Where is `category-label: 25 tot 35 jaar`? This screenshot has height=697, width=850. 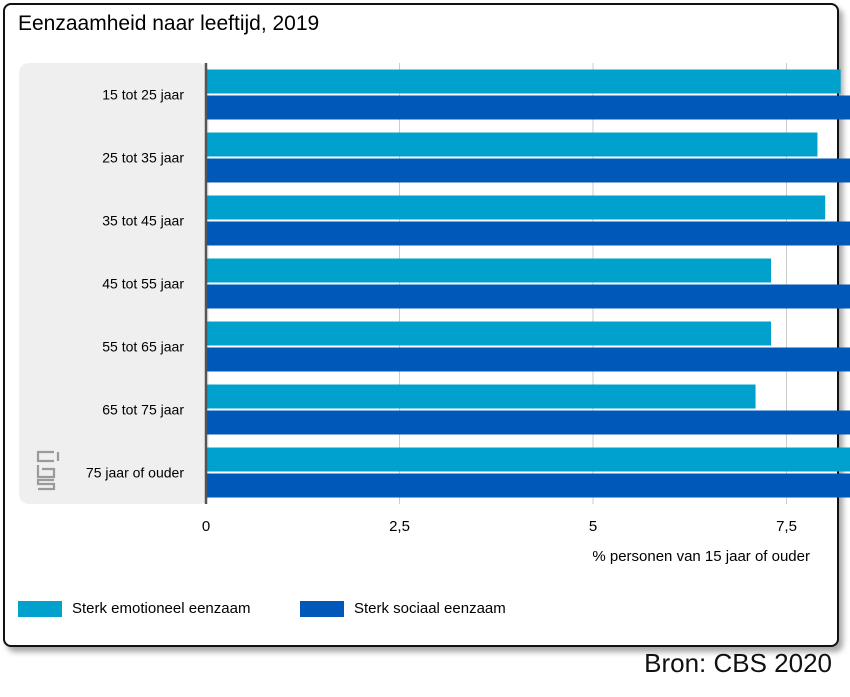 category-label: 25 tot 35 jaar is located at coordinates (143, 158).